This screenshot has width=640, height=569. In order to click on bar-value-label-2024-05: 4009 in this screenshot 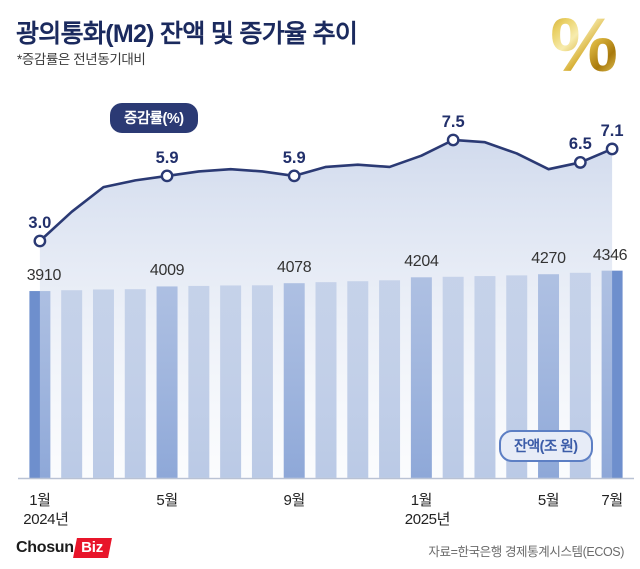, I will do `click(167, 271)`.